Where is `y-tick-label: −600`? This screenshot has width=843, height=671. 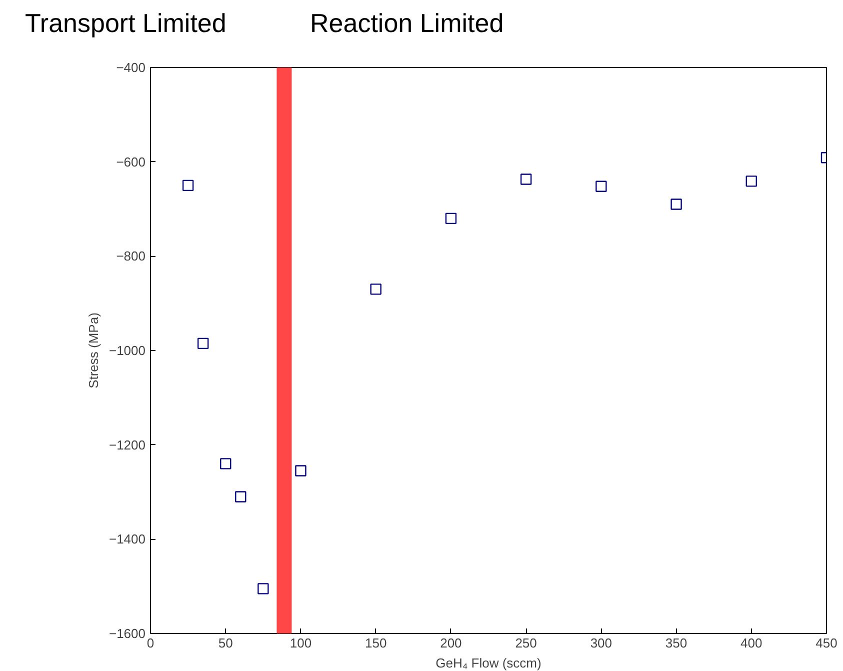
y-tick-label: −600 is located at coordinates (131, 162).